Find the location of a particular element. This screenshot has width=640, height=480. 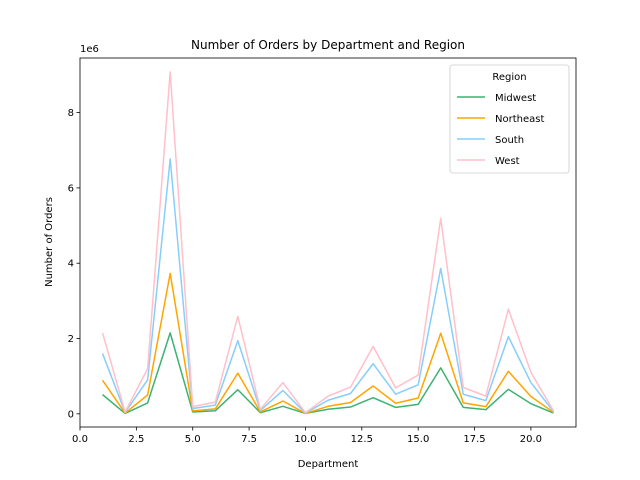

legend-label-west: West is located at coordinates (507, 161).